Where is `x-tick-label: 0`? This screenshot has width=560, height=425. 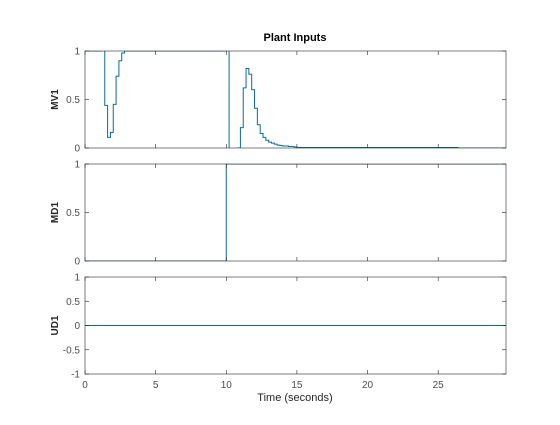 x-tick-label: 0 is located at coordinates (85, 385).